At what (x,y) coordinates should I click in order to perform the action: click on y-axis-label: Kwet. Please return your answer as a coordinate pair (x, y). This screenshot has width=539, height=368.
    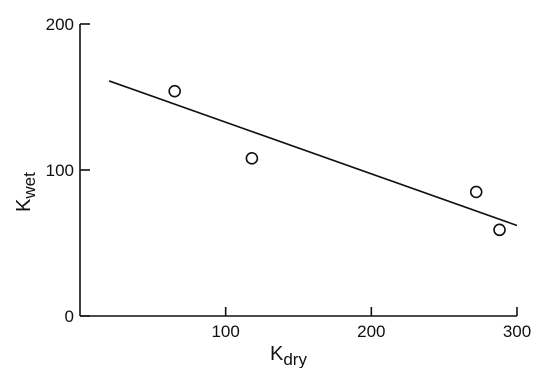
    Looking at the image, I should click on (26, 192).